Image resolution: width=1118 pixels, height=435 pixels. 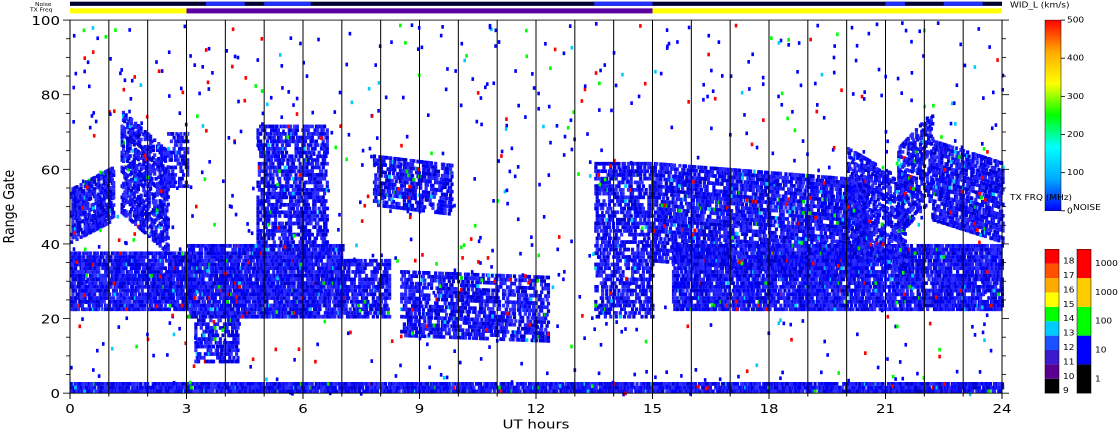 I want to click on txfreq-segment, so click(x=128, y=10).